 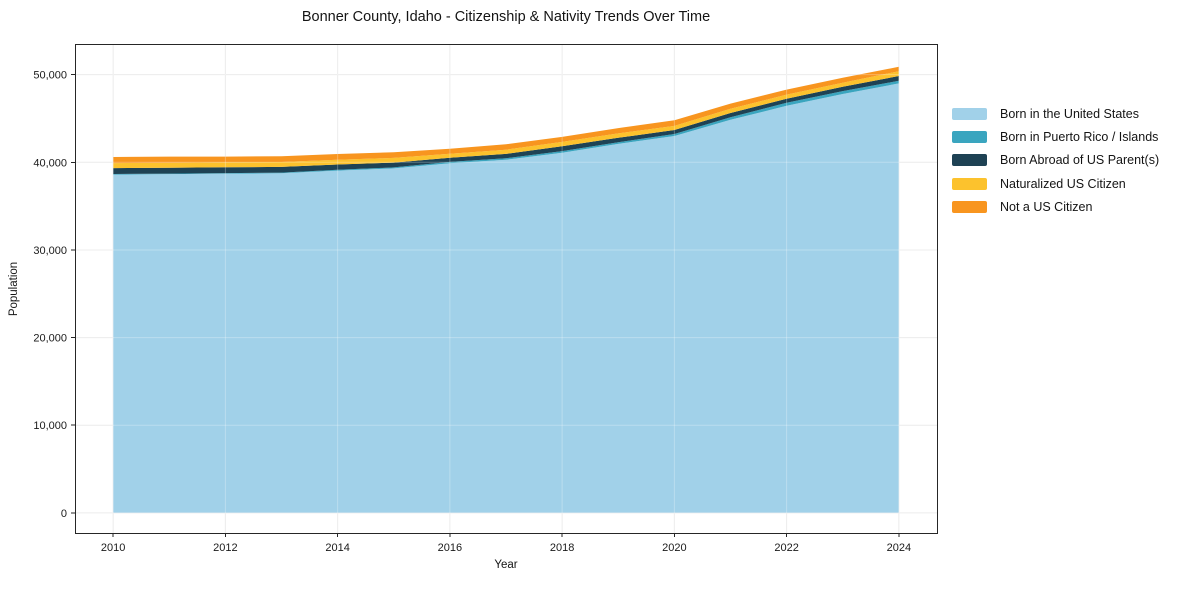 What do you see at coordinates (50, 163) in the screenshot?
I see `y-tick-label: 40,000` at bounding box center [50, 163].